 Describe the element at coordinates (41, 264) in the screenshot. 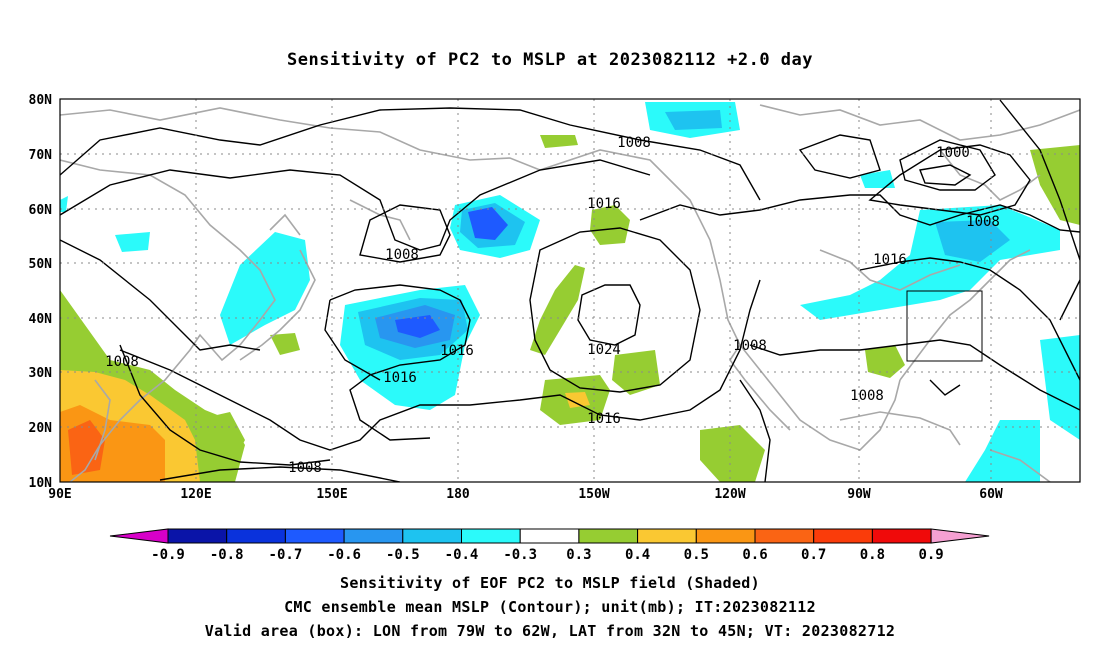

I see `lat-label: 50N` at that location.